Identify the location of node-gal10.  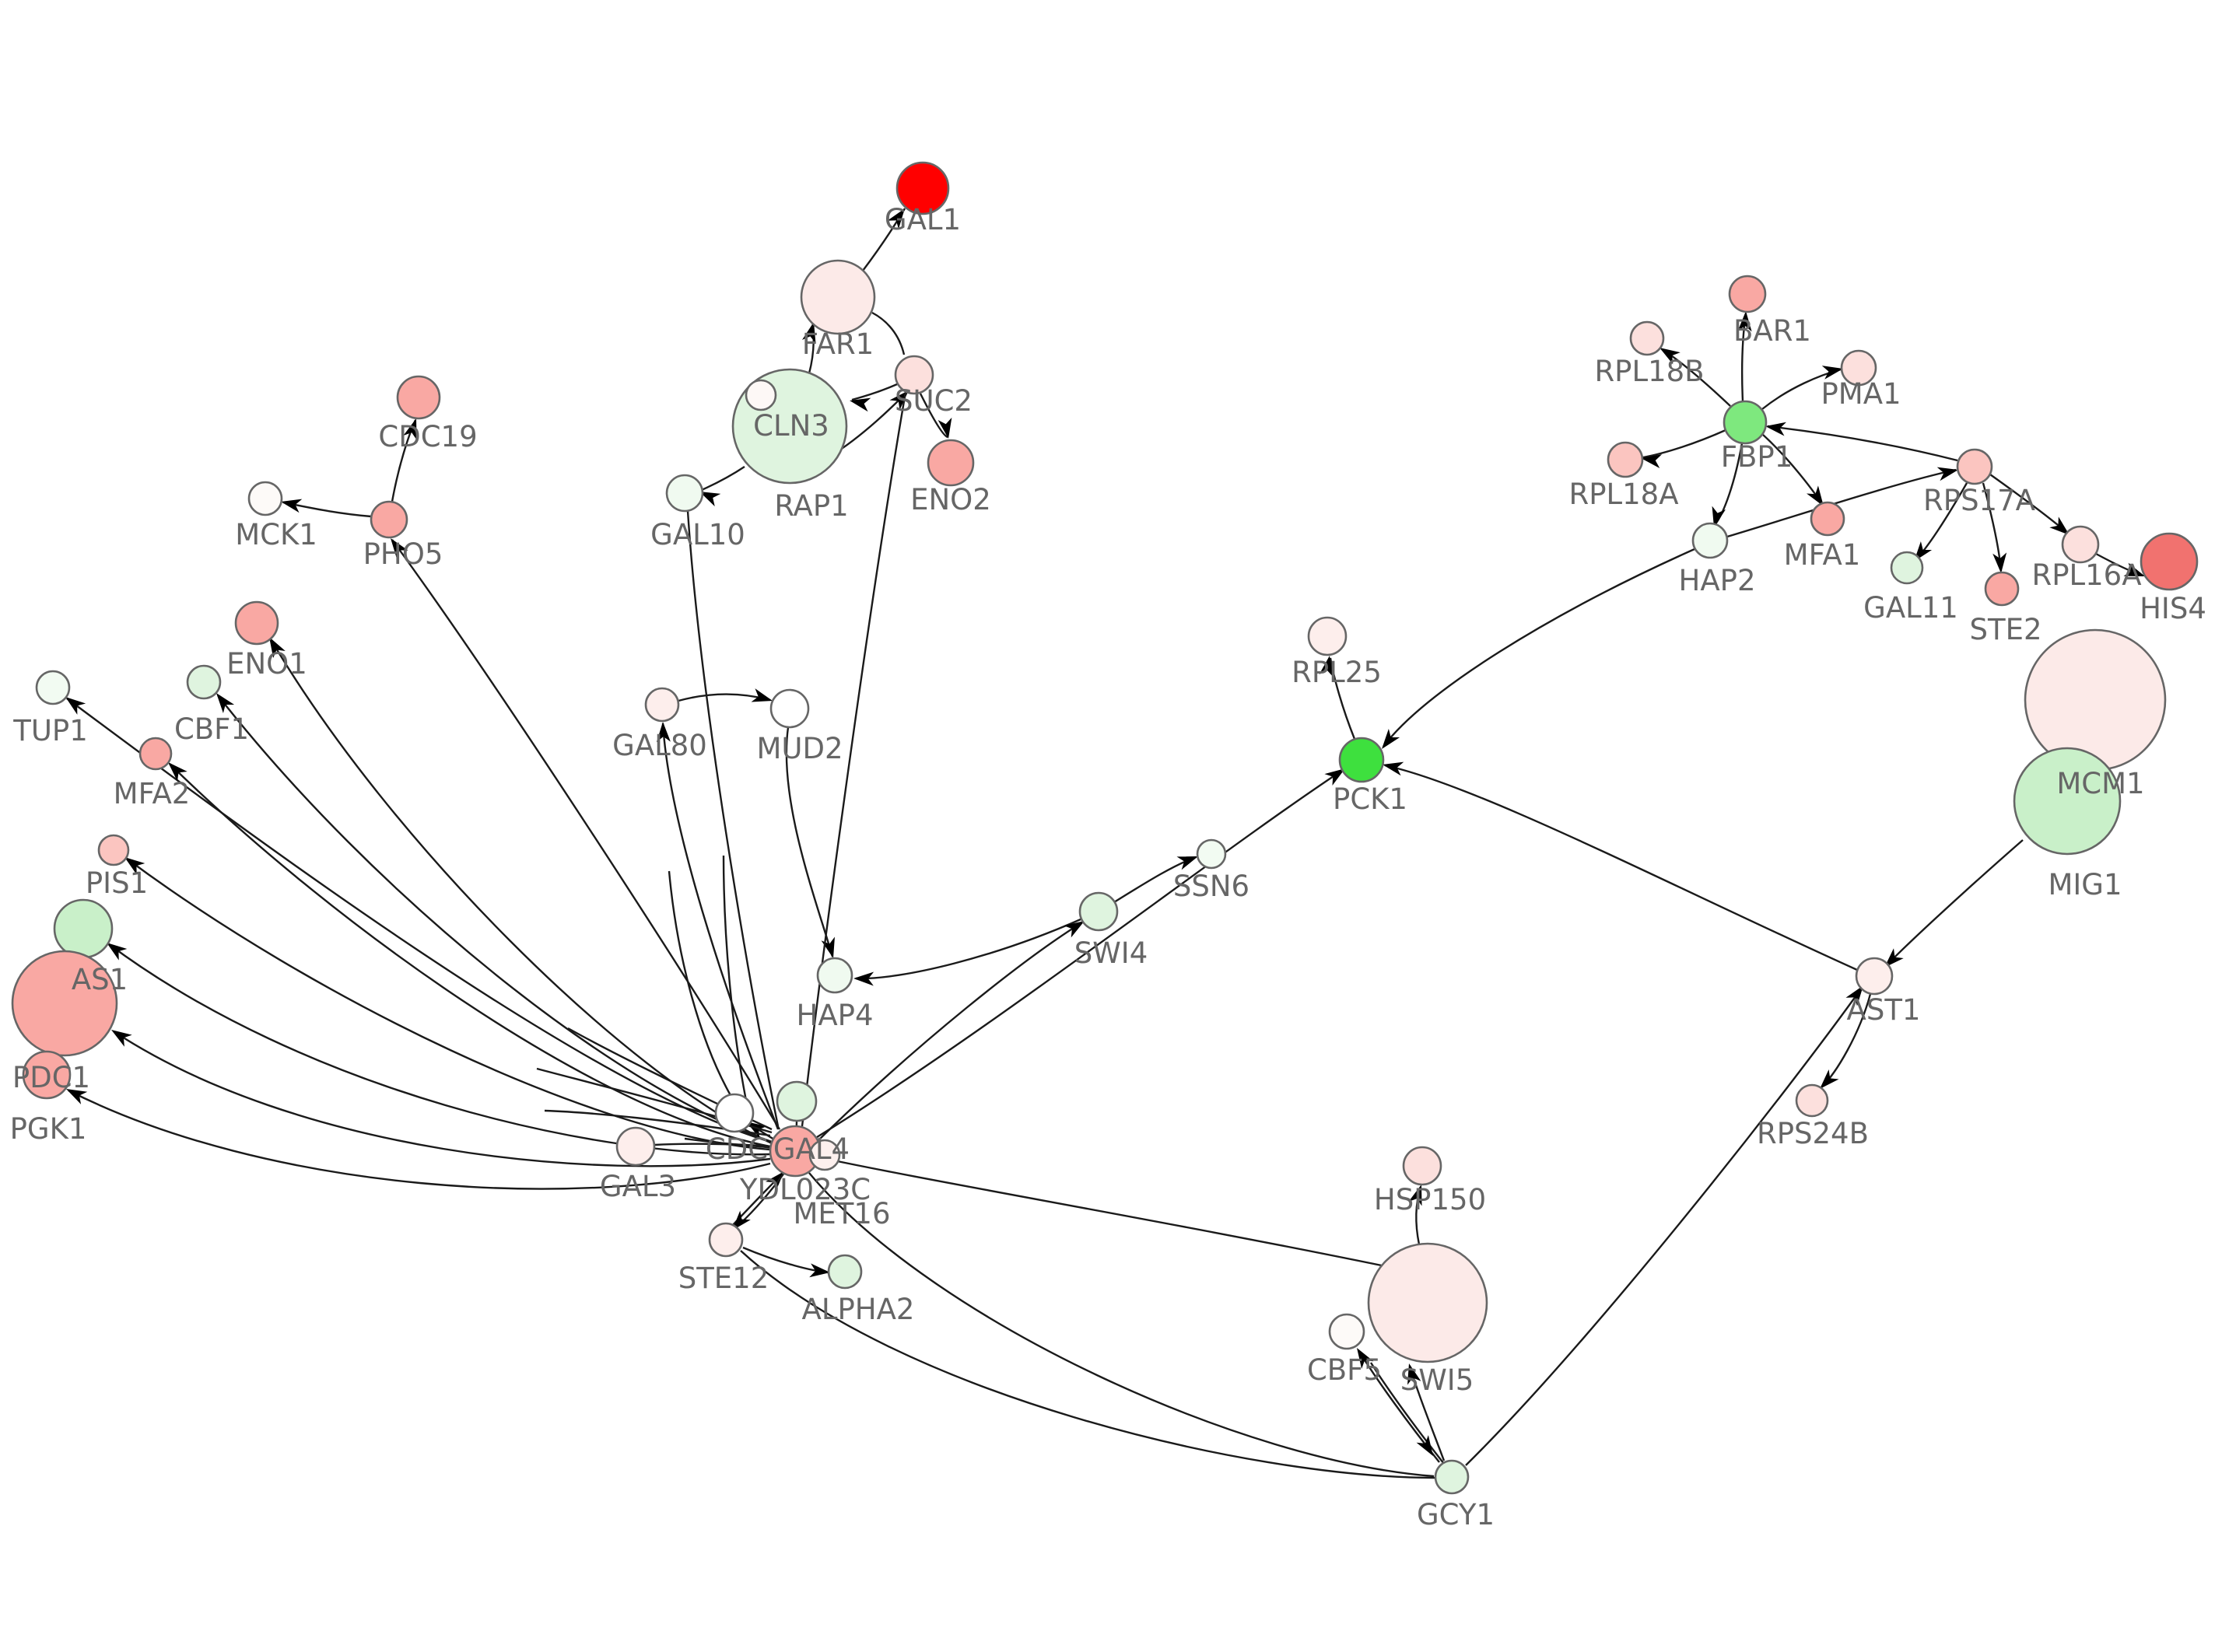
(684, 493).